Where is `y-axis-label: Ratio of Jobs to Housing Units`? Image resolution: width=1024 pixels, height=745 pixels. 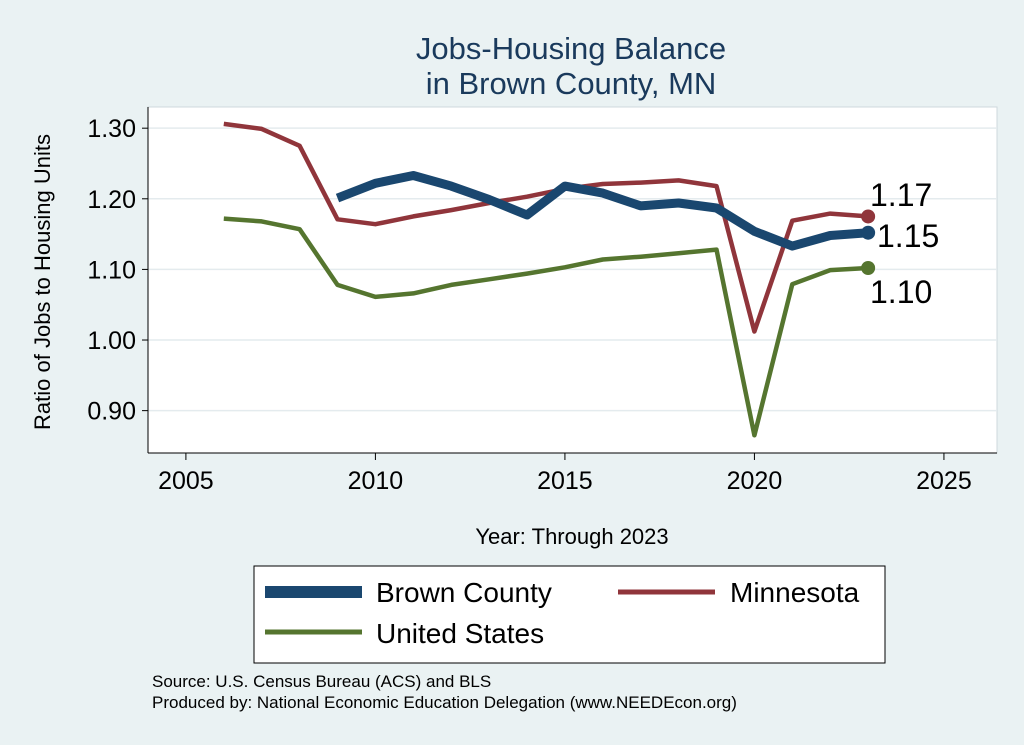
y-axis-label: Ratio of Jobs to Housing Units is located at coordinates (42, 282).